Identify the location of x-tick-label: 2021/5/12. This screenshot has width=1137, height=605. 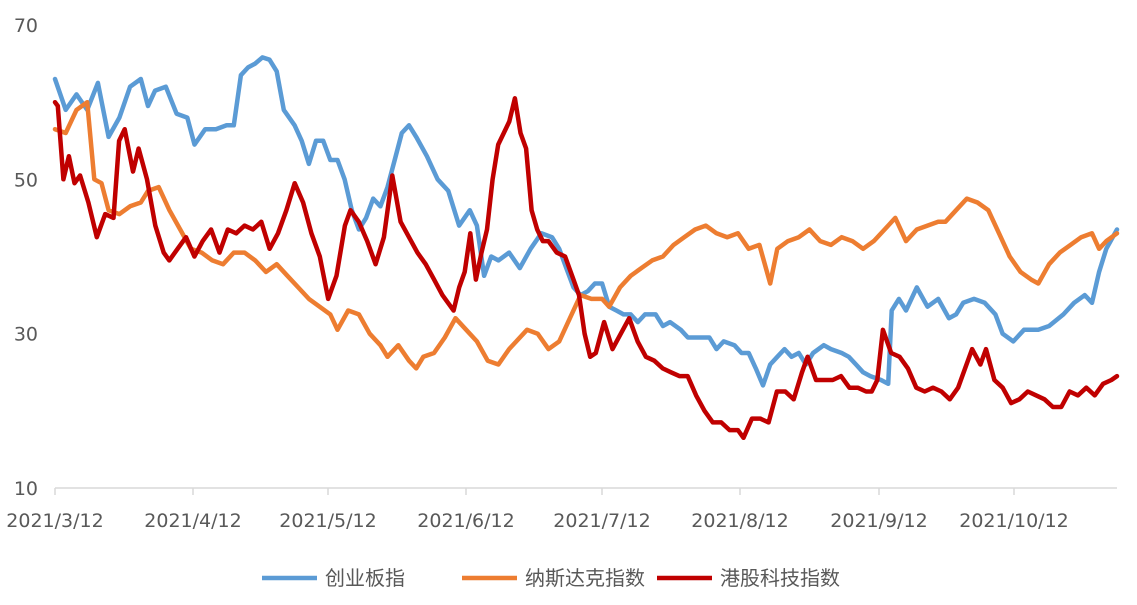
(327, 521).